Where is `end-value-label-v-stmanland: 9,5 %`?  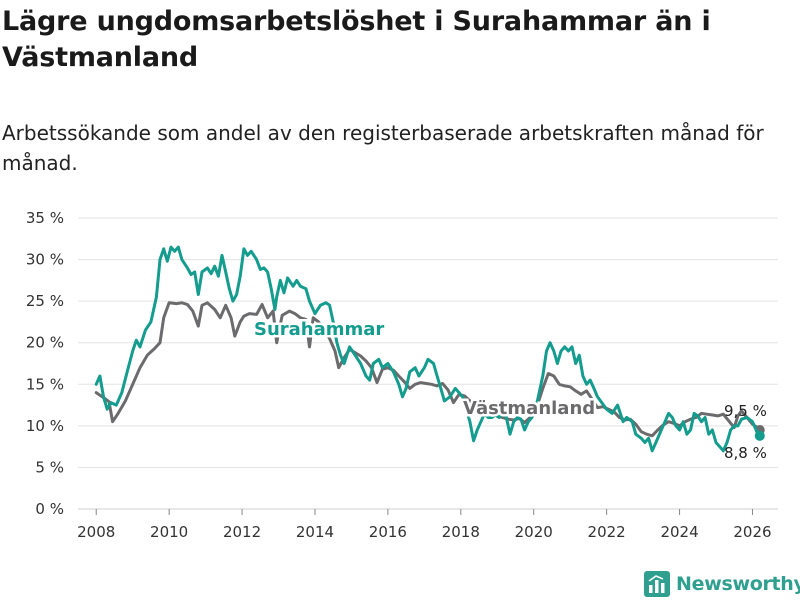 end-value-label-v-stmanland: 9,5 % is located at coordinates (745, 411).